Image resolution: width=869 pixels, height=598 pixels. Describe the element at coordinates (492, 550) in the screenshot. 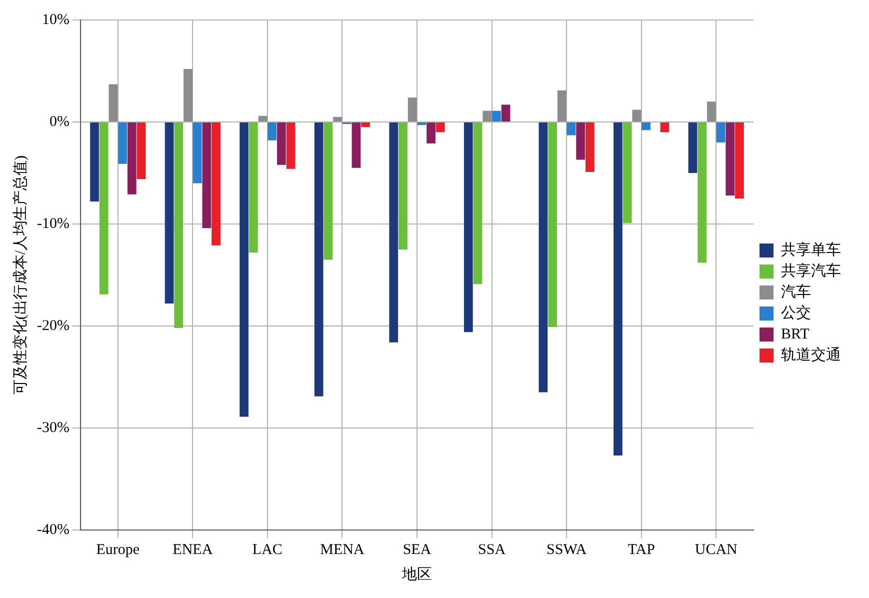

I see `x-tick-label: SSA` at that location.